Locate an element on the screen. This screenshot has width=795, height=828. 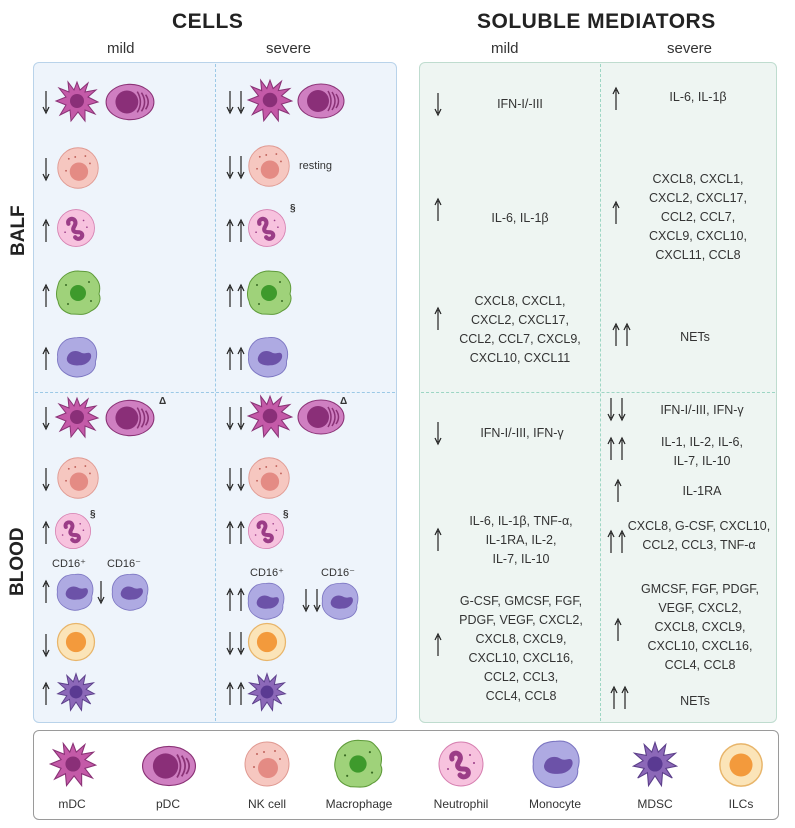
mediator-text: IL-1, IL-2, IL-6, IL-7, IL-10 is located at coordinates (702, 451).